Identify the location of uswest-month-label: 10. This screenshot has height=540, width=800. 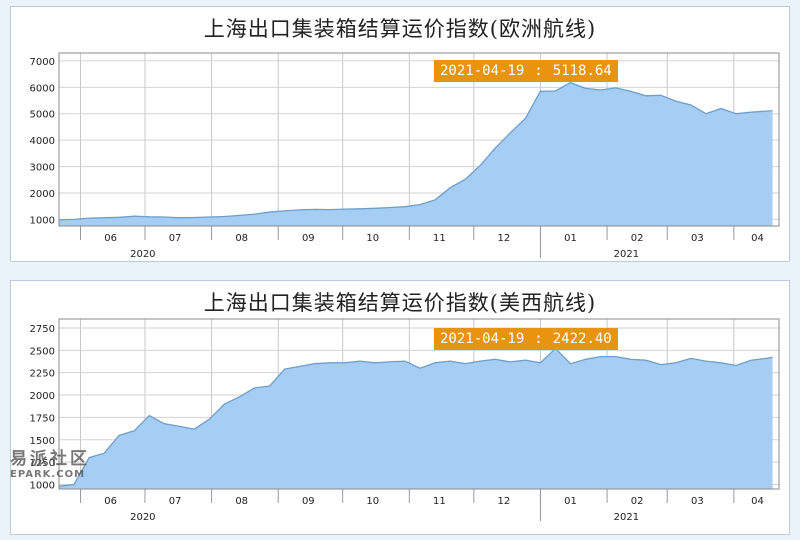
(372, 501).